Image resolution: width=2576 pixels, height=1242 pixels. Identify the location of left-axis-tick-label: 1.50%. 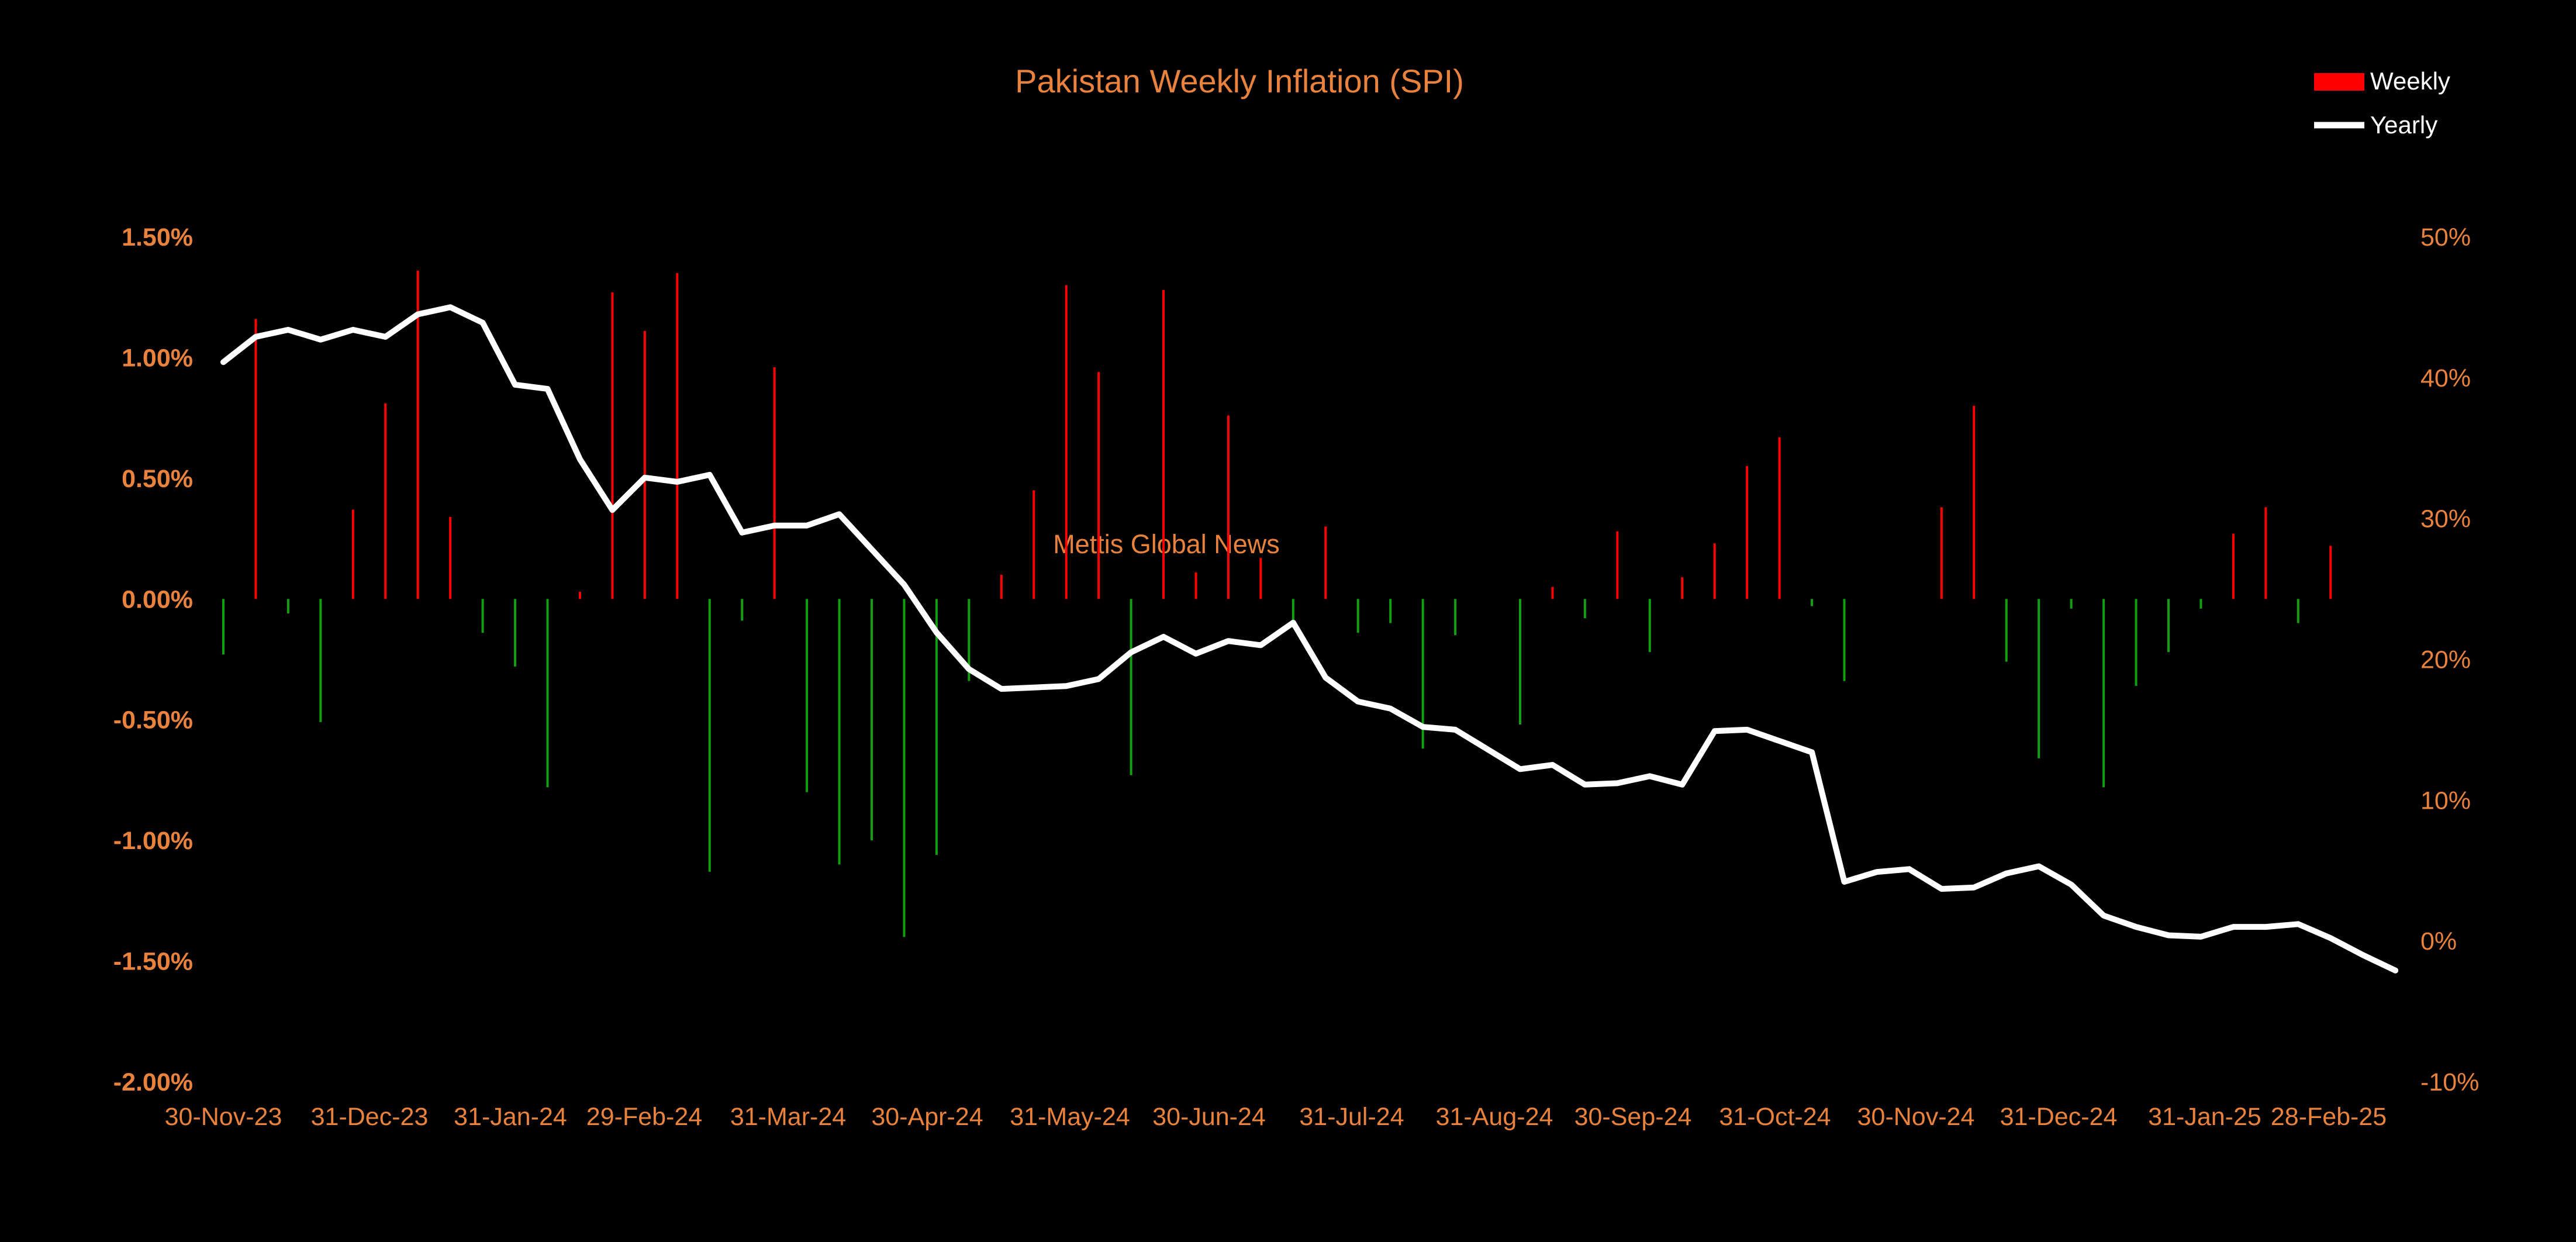
(157, 237).